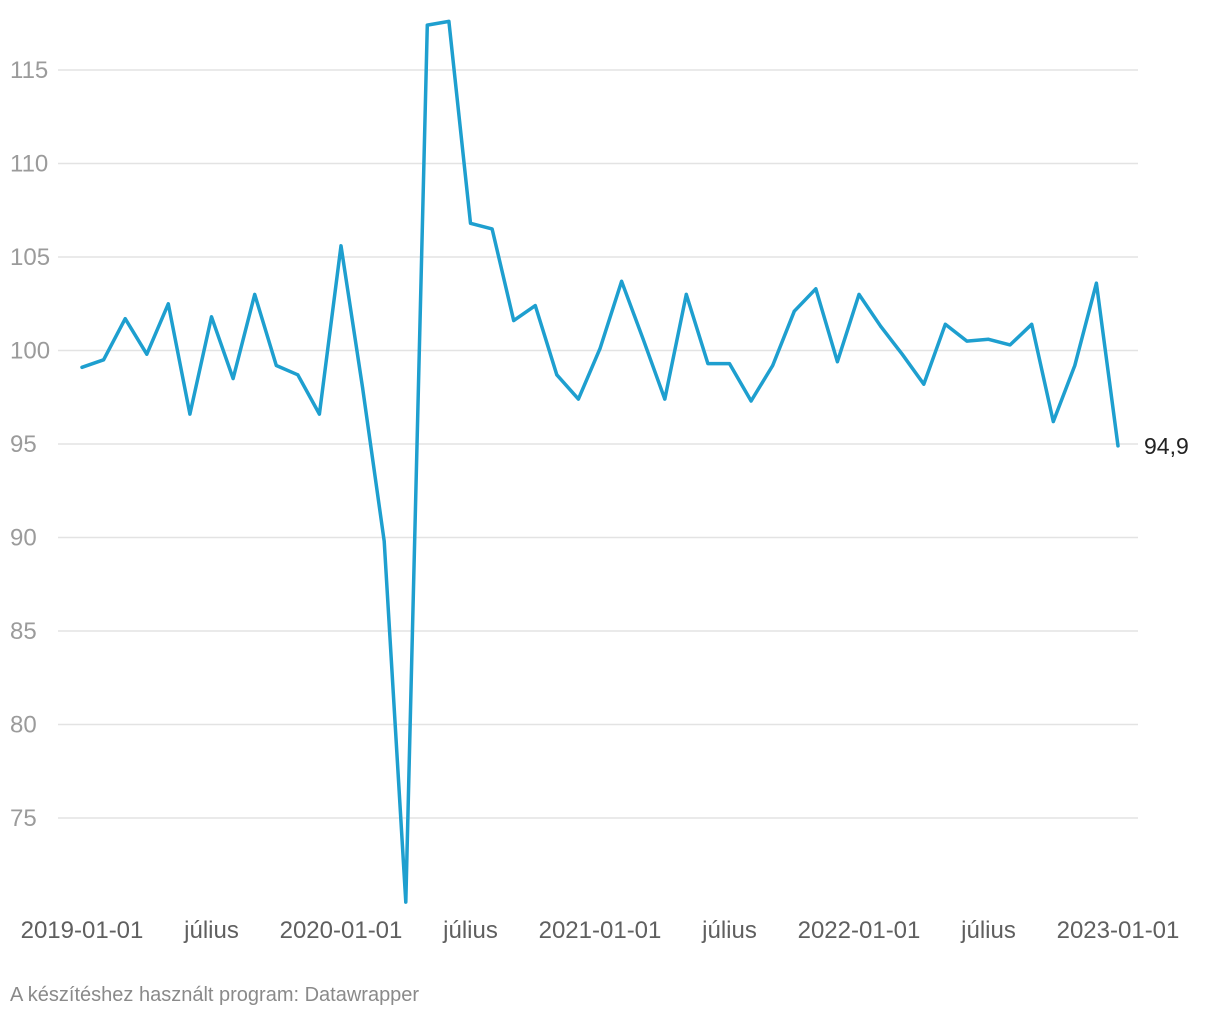 The image size is (1220, 1020). Describe the element at coordinates (23, 725) in the screenshot. I see `y-tick-label: 80` at that location.